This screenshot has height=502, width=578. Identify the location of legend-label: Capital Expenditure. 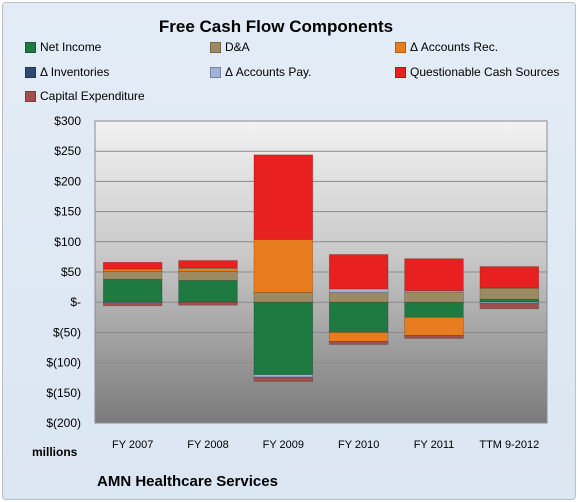
(92, 96).